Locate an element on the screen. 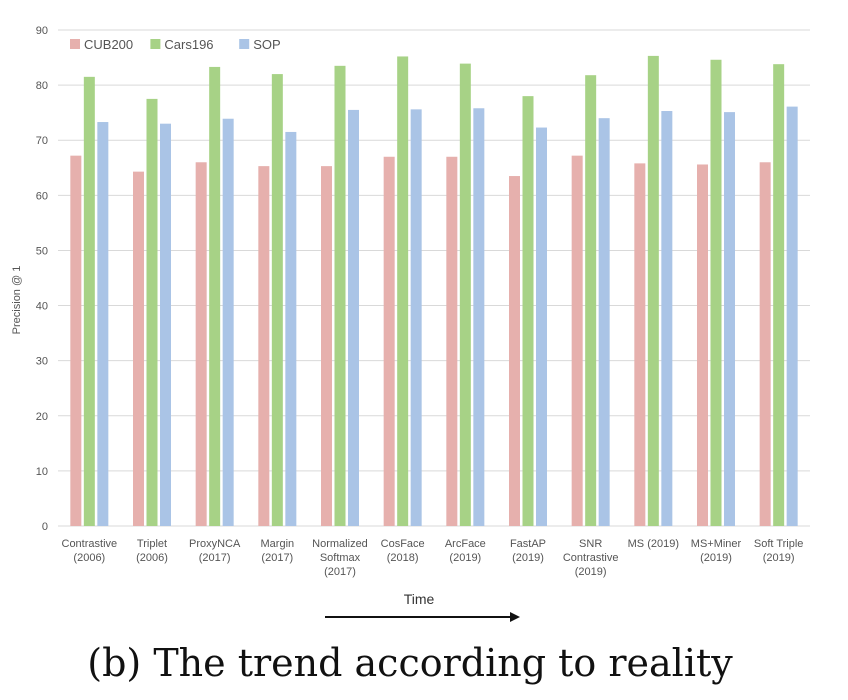  time-arrow is located at coordinates (422, 617).